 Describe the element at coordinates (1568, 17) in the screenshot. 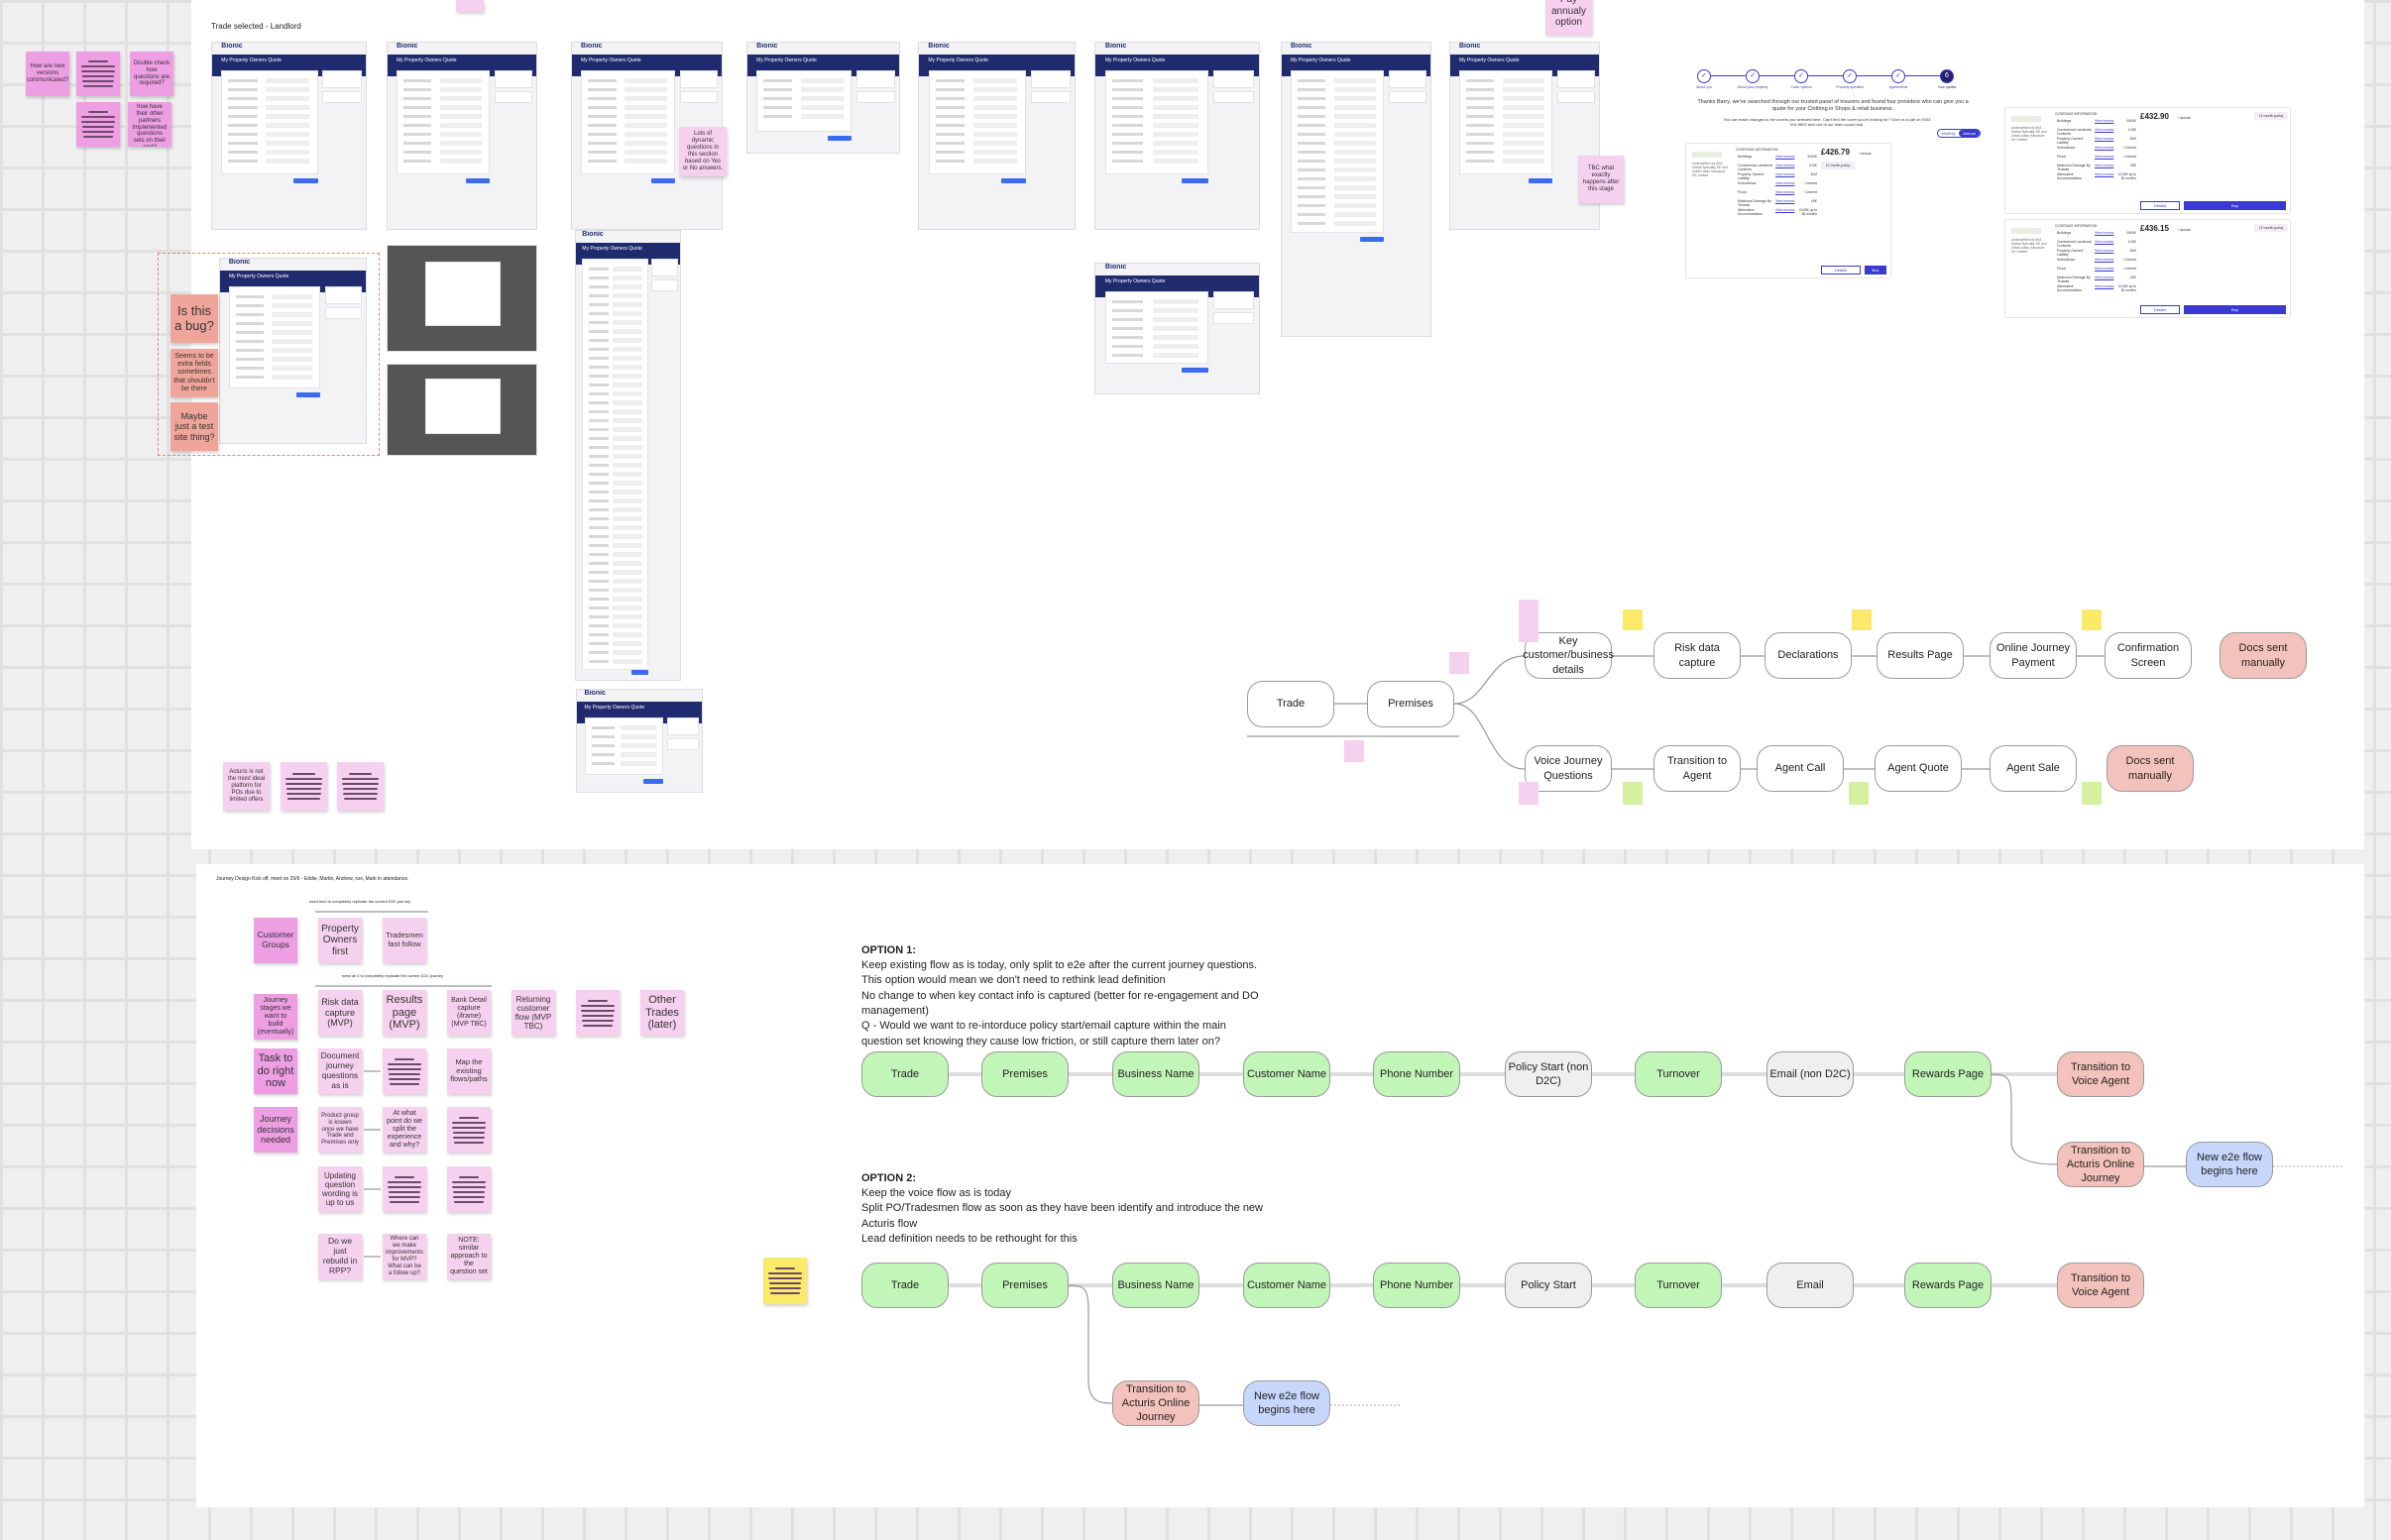

I see `sticky-annual: Pay annualy option` at that location.